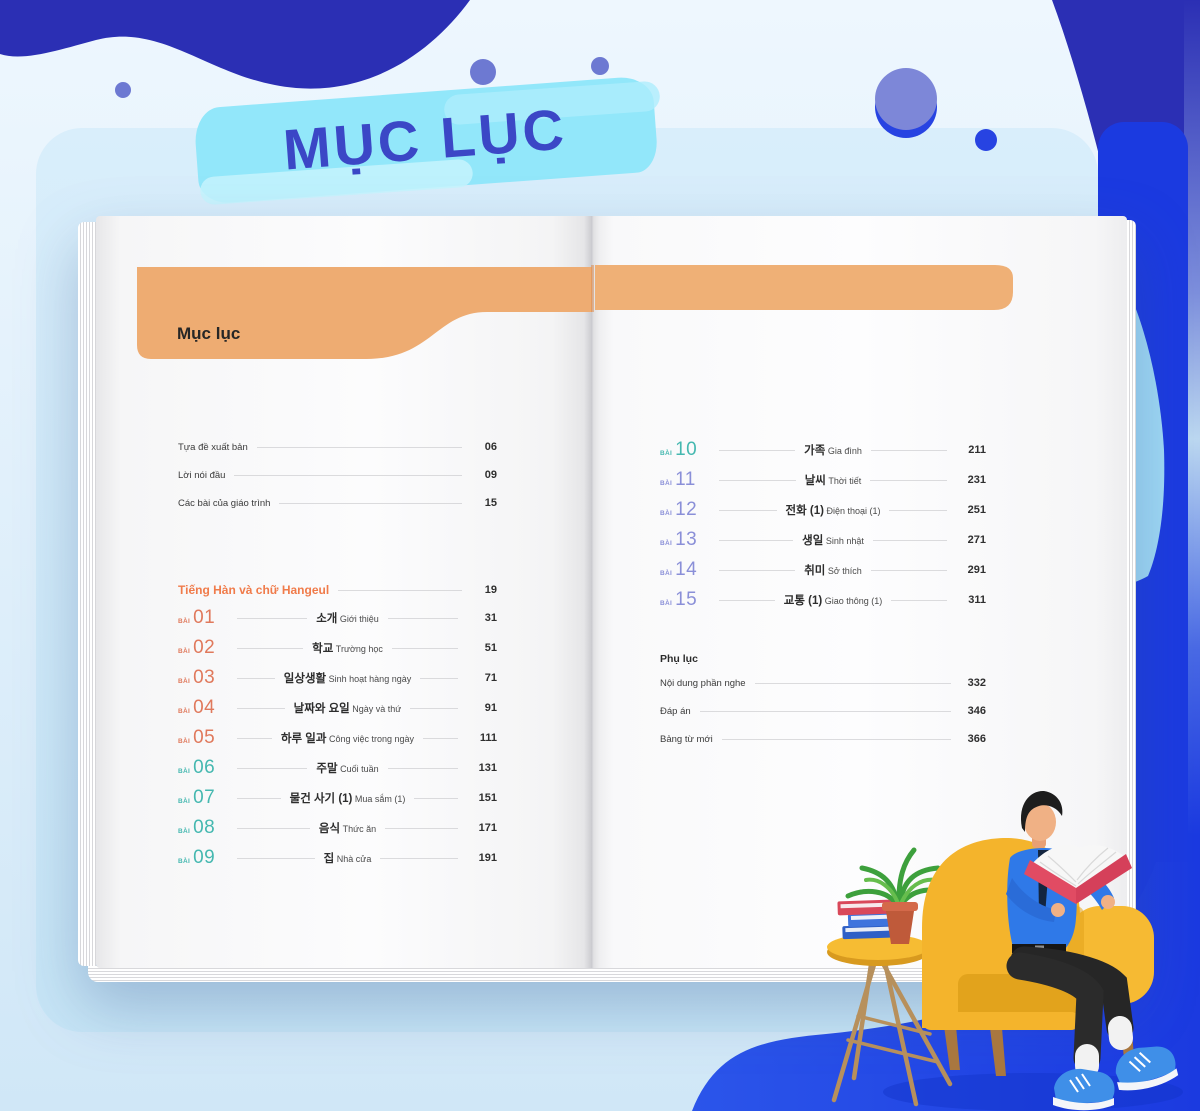 This screenshot has height=1111, width=1200. I want to click on lesson-title-vietnamese: Thức ăn, so click(359, 829).